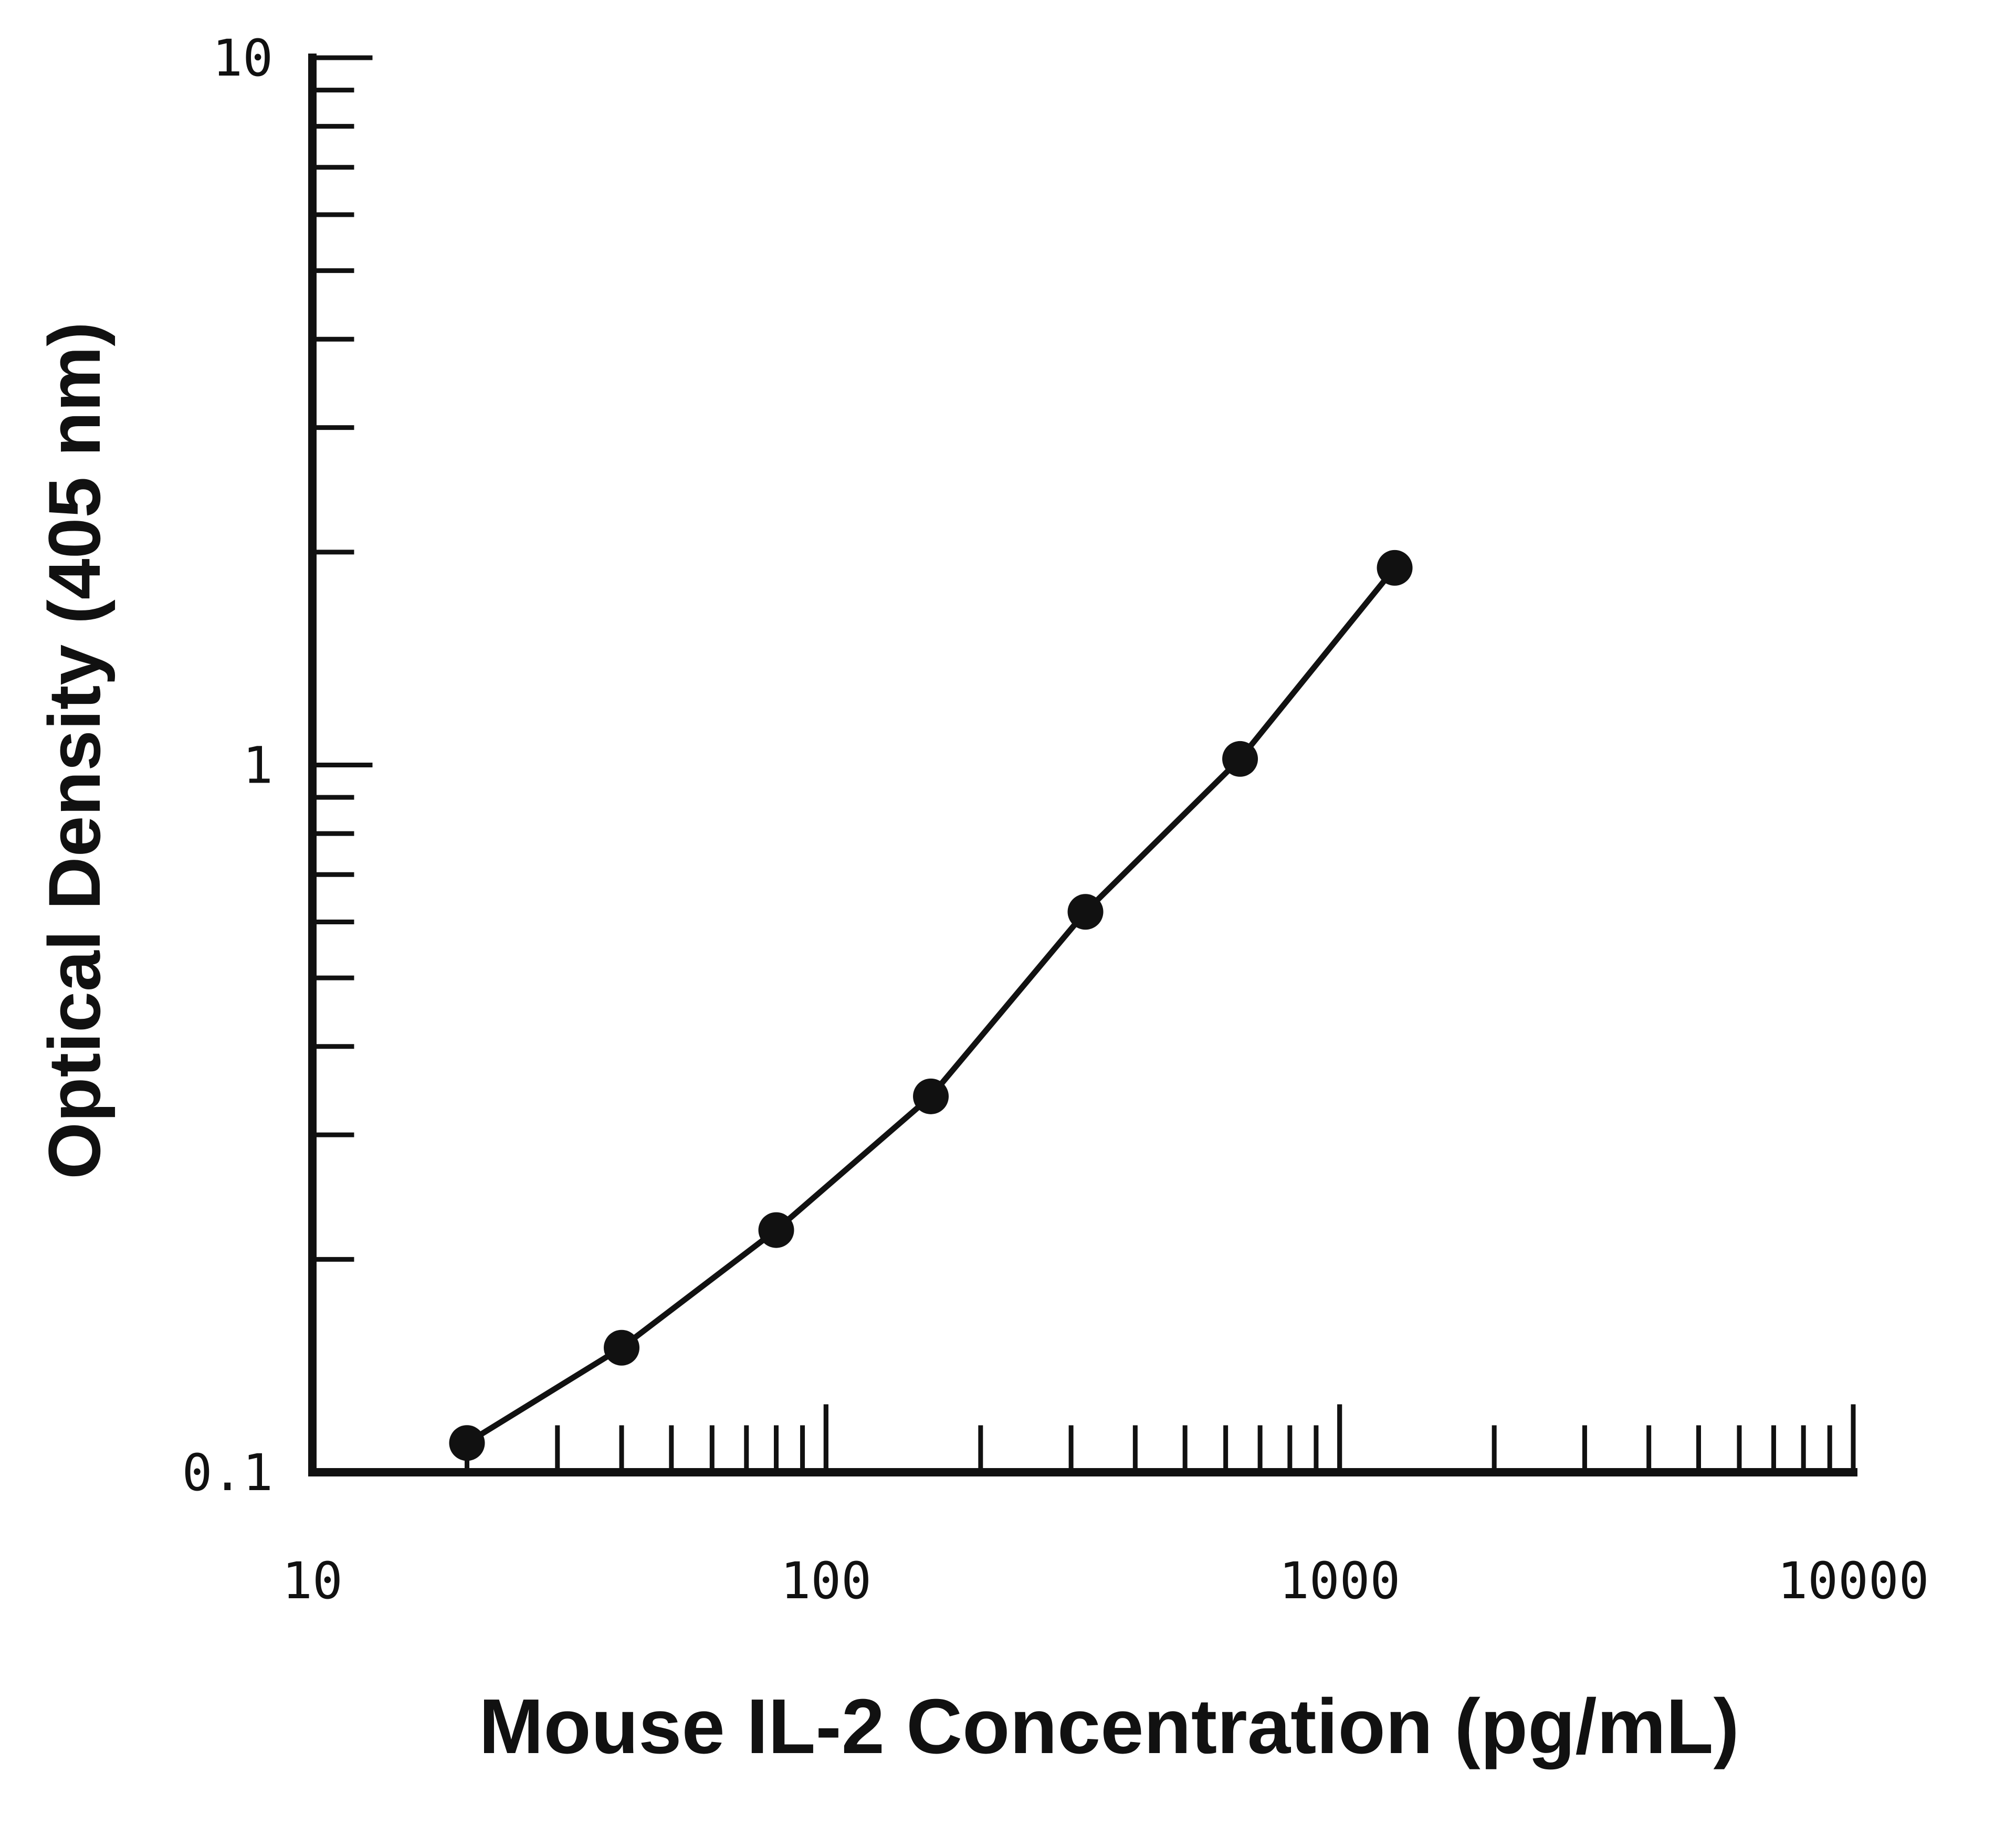  What do you see at coordinates (1339, 1581) in the screenshot?
I see `x-tick-label: 1000` at bounding box center [1339, 1581].